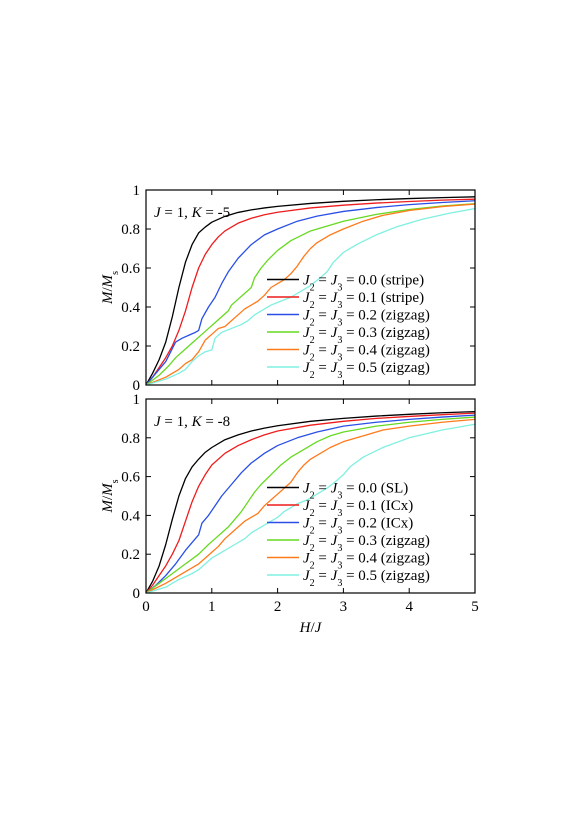 Image resolution: width=581 pixels, height=822 pixels. Describe the element at coordinates (358, 508) in the screenshot. I see `legend-entry: J2 = J3 = 0.1 (ICx)` at that location.